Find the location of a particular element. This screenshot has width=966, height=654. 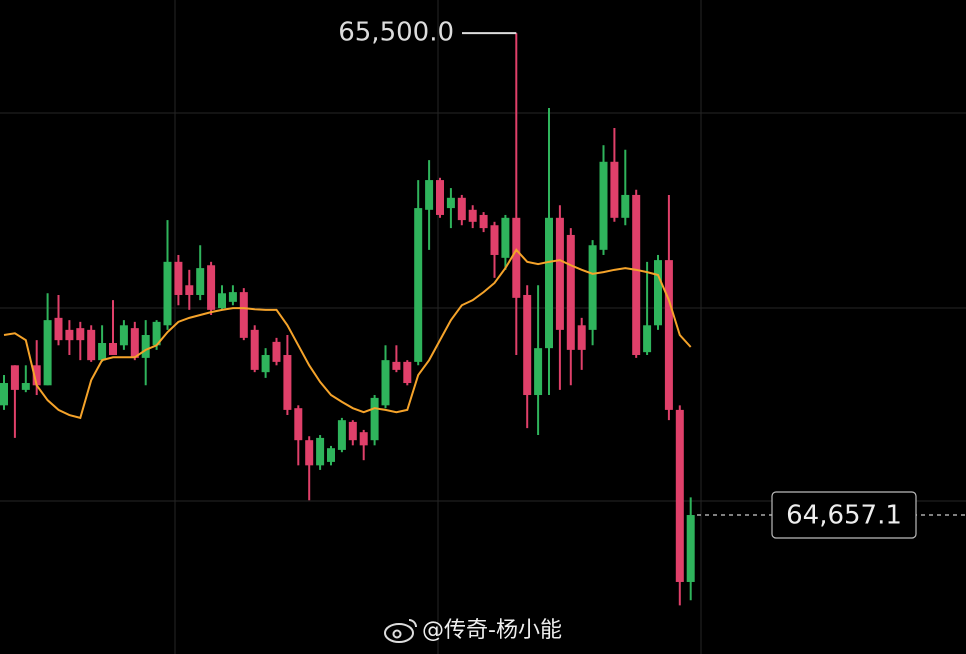

last-price-label: 64,657.1 is located at coordinates (844, 516).